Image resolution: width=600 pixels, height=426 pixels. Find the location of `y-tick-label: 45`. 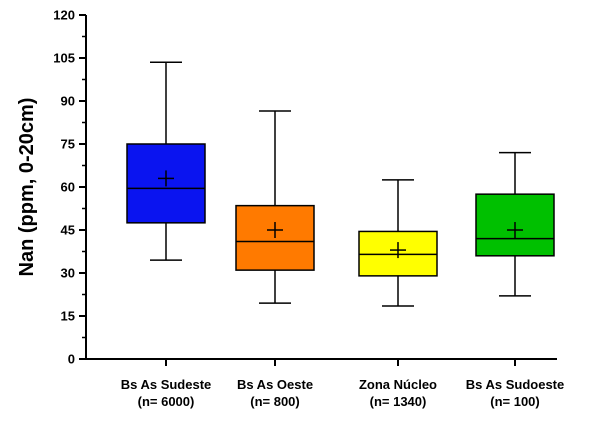

y-tick-label: 45 is located at coordinates (68, 230).